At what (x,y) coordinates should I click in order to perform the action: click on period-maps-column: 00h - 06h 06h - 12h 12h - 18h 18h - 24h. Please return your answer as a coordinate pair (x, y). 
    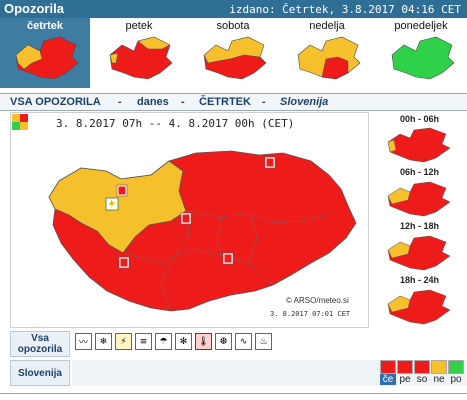
    Looking at the image, I should click on (419, 220).